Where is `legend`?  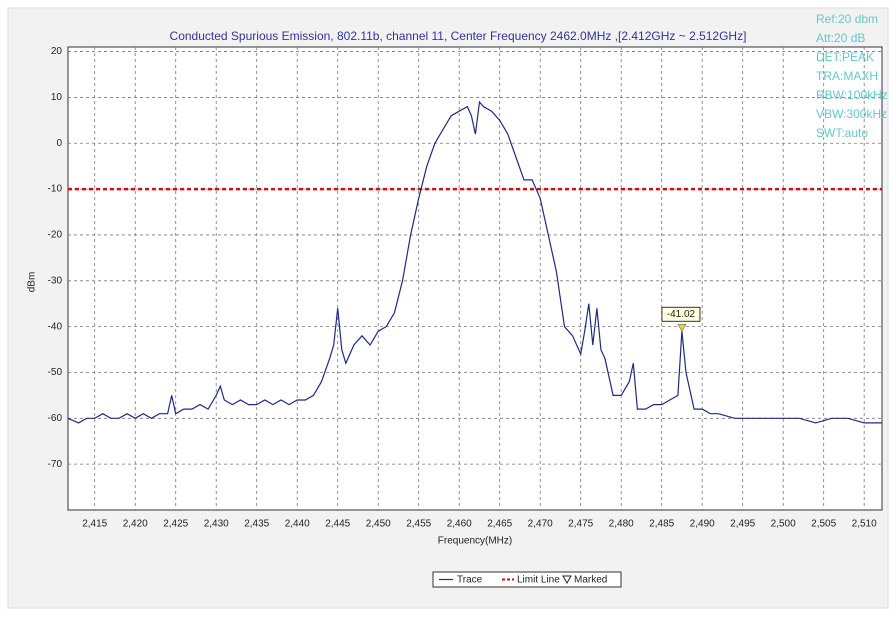
legend is located at coordinates (527, 579).